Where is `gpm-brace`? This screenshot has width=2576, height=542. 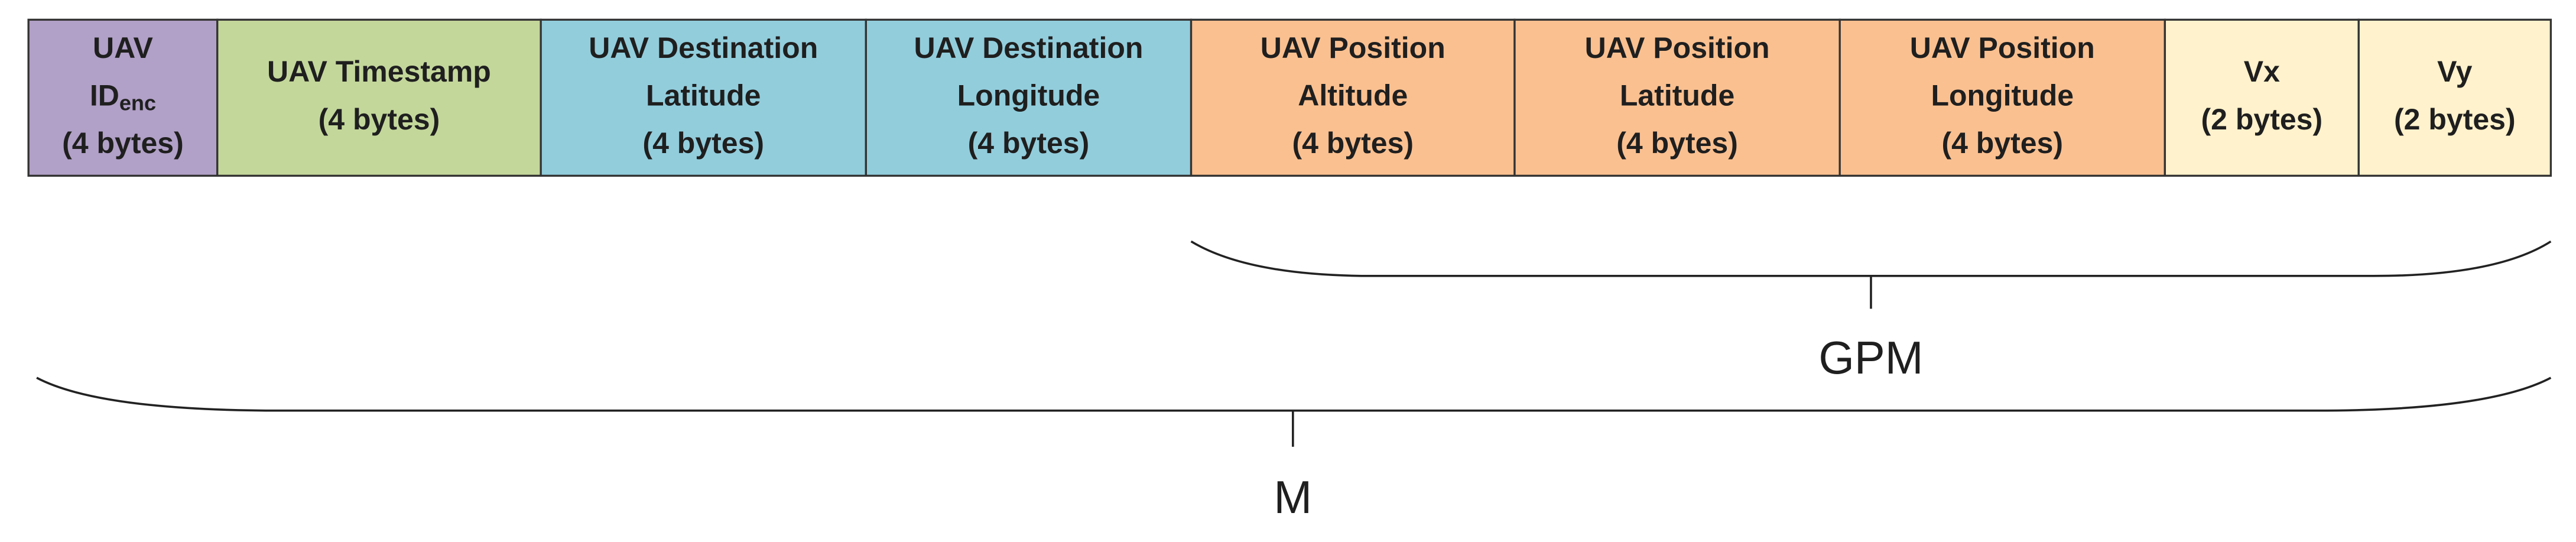 gpm-brace is located at coordinates (1871, 275).